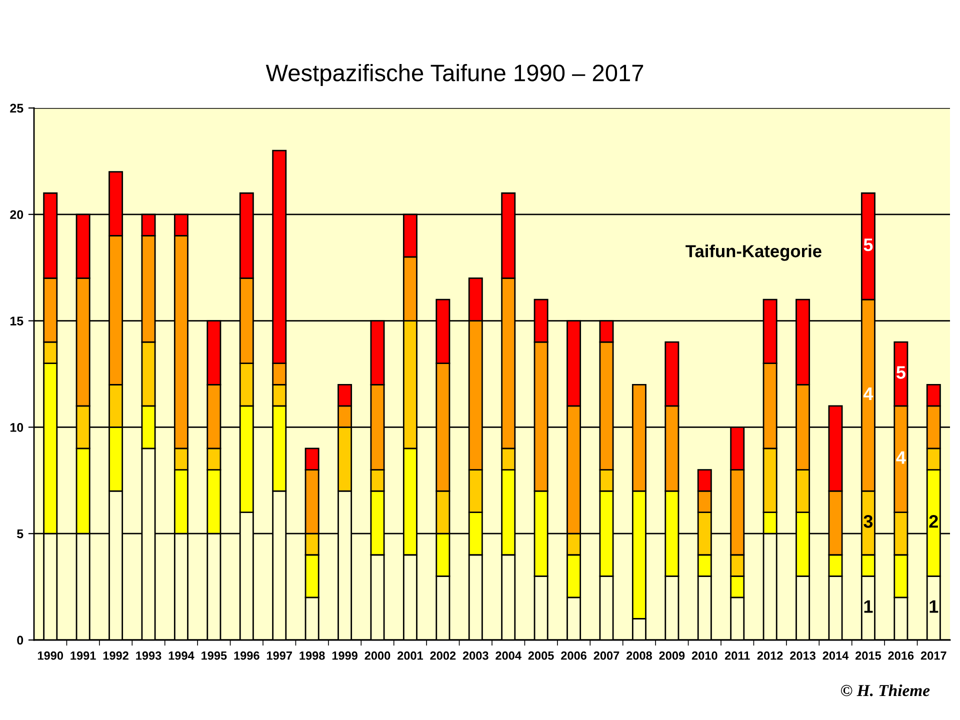 The image size is (960, 720). Describe the element at coordinates (868, 655) in the screenshot. I see `x-tick-label: 2015` at that location.